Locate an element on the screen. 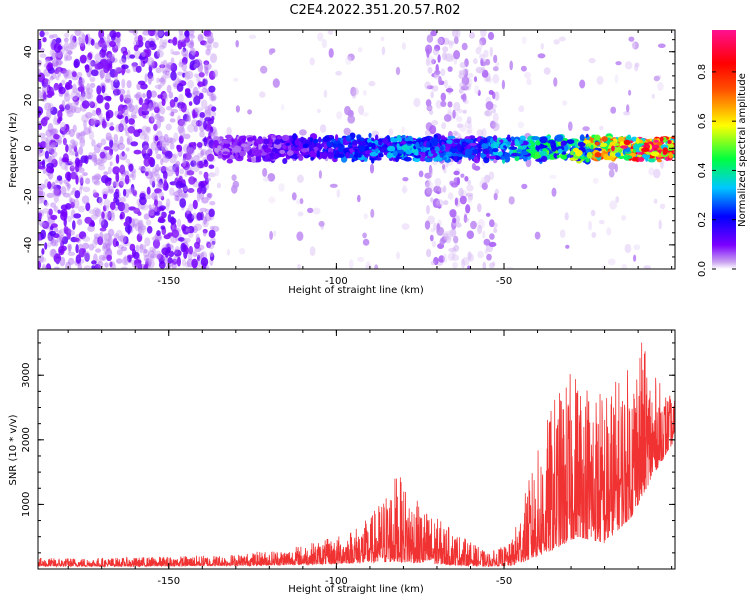 This screenshot has width=750, height=600. colorbar-gradient is located at coordinates (724, 149).